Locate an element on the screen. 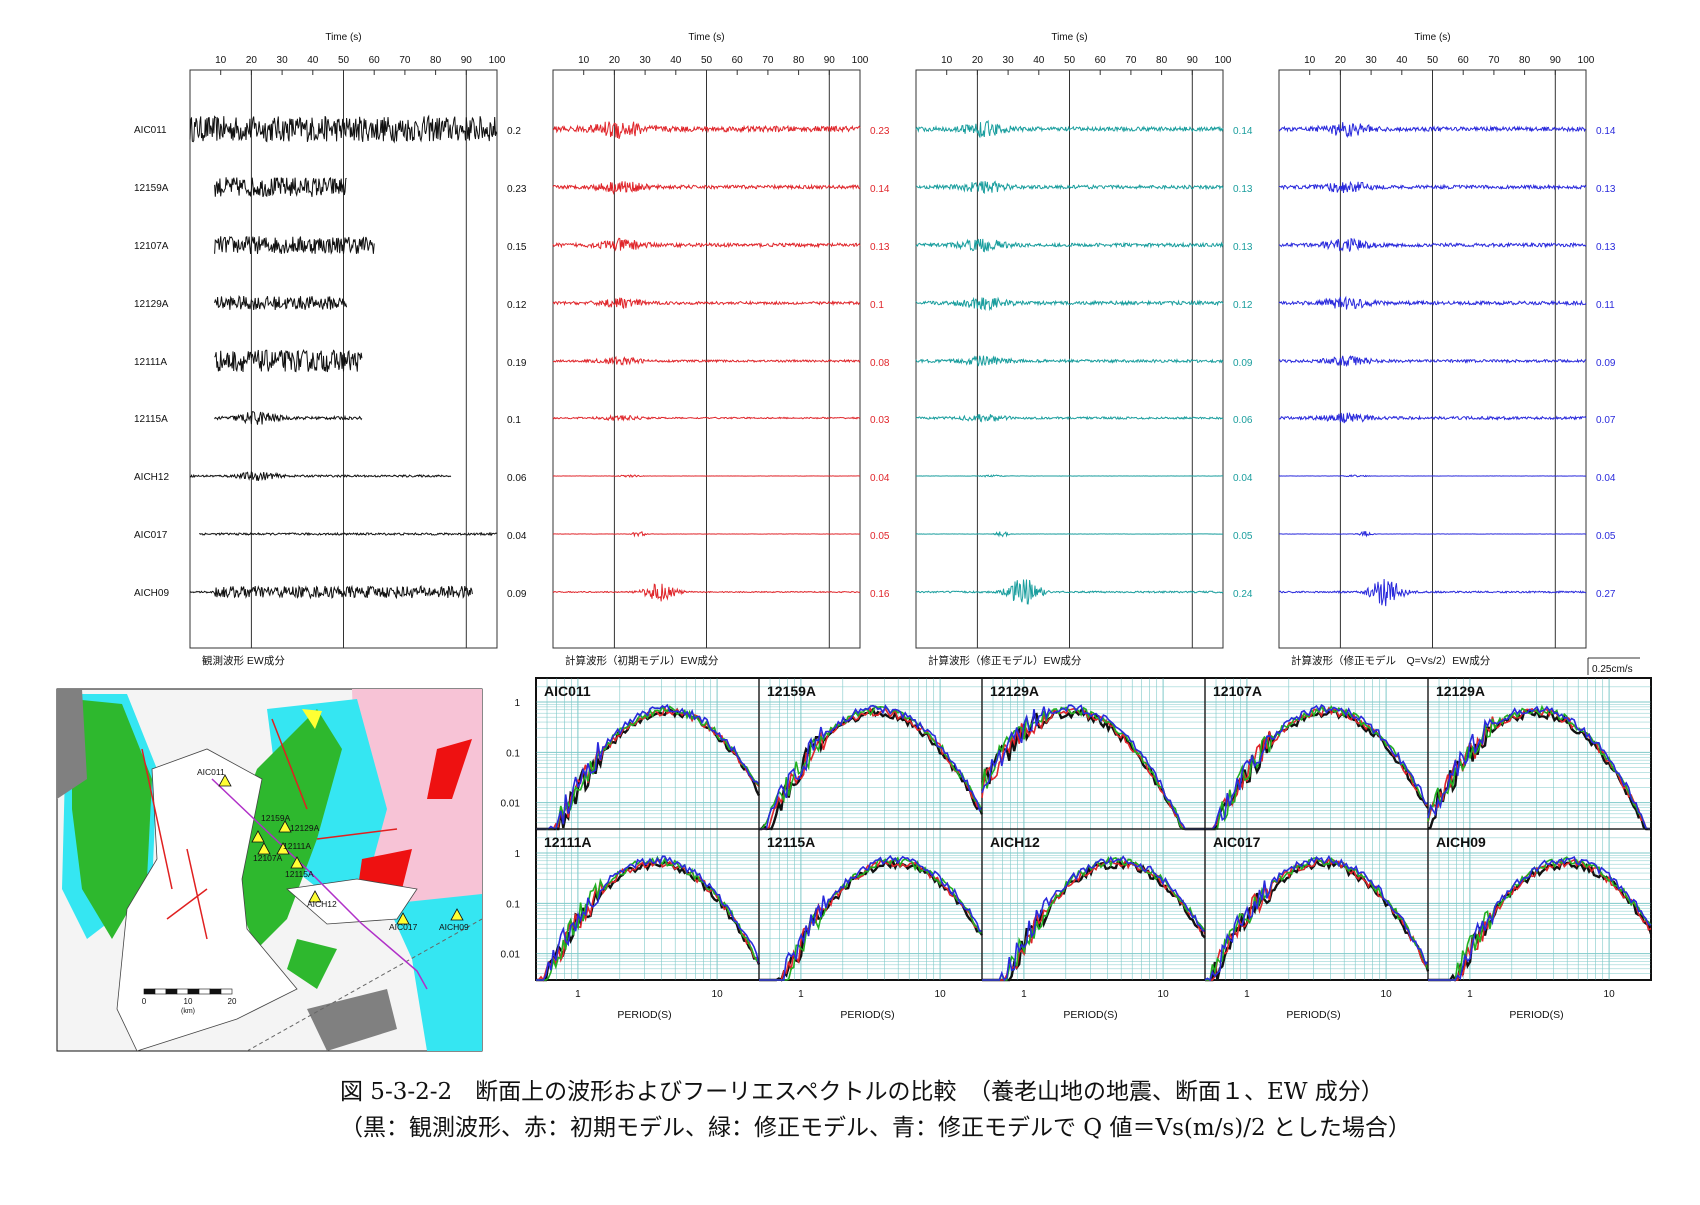 This screenshot has height=1205, width=1700. time-tick-label: 100 is located at coordinates (1223, 60).